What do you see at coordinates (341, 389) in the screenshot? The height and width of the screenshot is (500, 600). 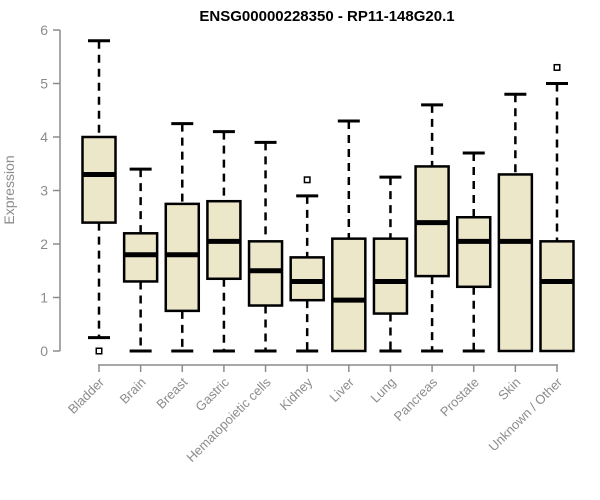 I see `x-tick-label: Liver` at bounding box center [341, 389].